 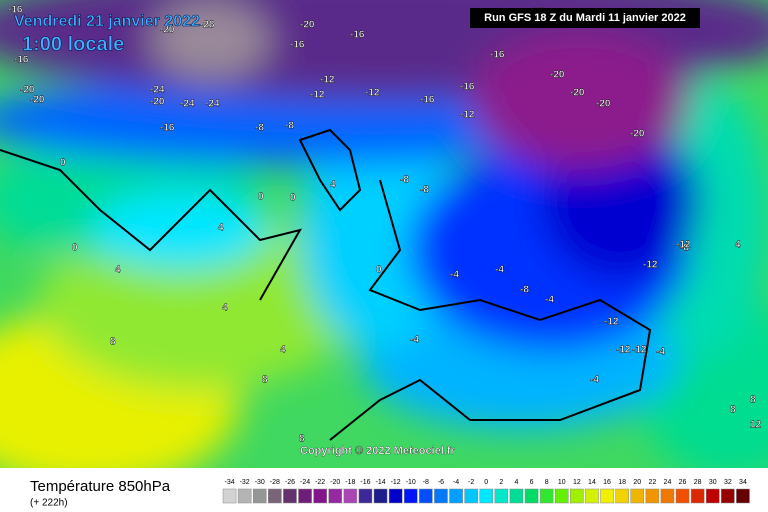 What do you see at coordinates (668, 482) in the screenshot?
I see `scale-label: 24` at bounding box center [668, 482].